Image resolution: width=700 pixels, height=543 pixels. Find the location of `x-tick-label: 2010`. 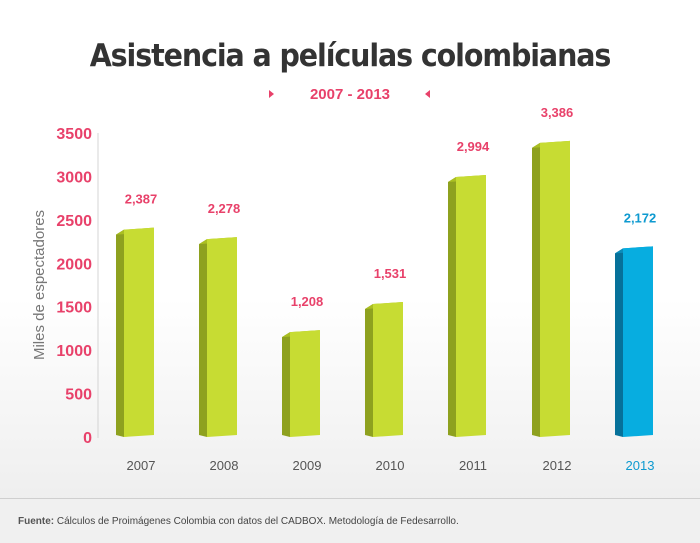

x-tick-label: 2010 is located at coordinates (390, 465).